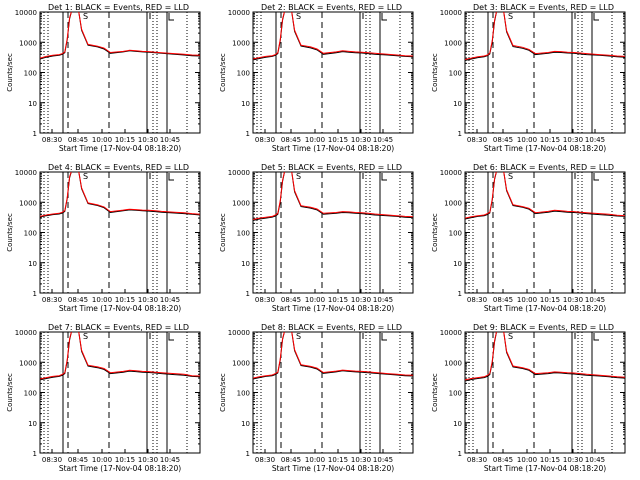  Describe the element at coordinates (118, 7) in the screenshot. I see `panel-title: Det 1: BLACK = Events, RED = LLD` at that location.